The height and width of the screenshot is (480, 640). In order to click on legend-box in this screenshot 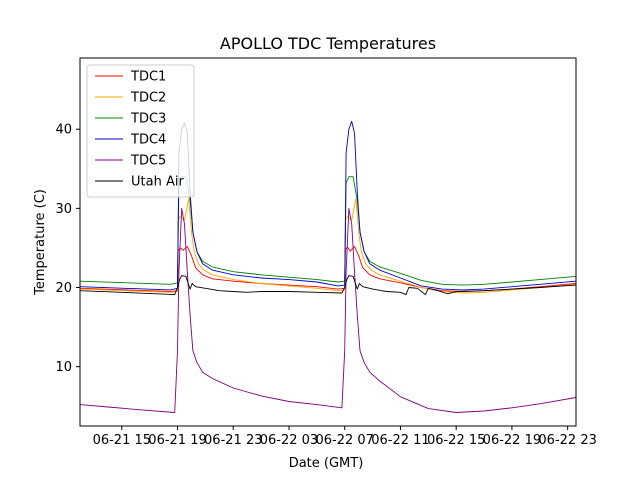, I will do `click(140, 131)`.